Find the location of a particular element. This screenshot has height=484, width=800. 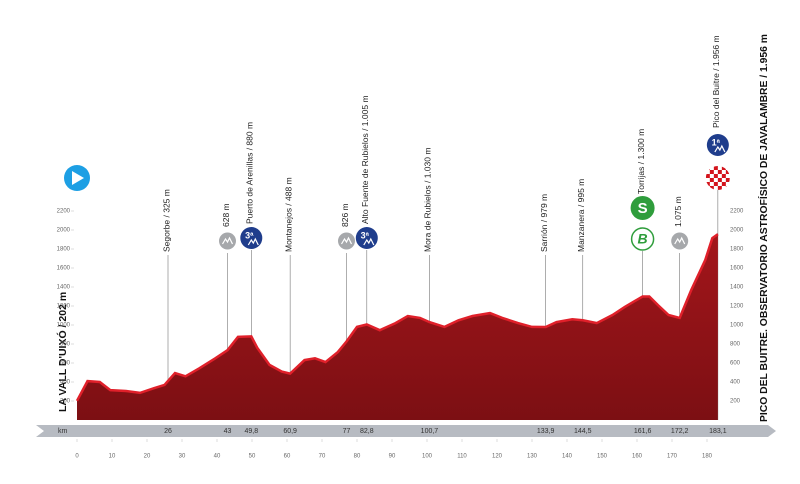

x-tick-label: 50 is located at coordinates (252, 457).